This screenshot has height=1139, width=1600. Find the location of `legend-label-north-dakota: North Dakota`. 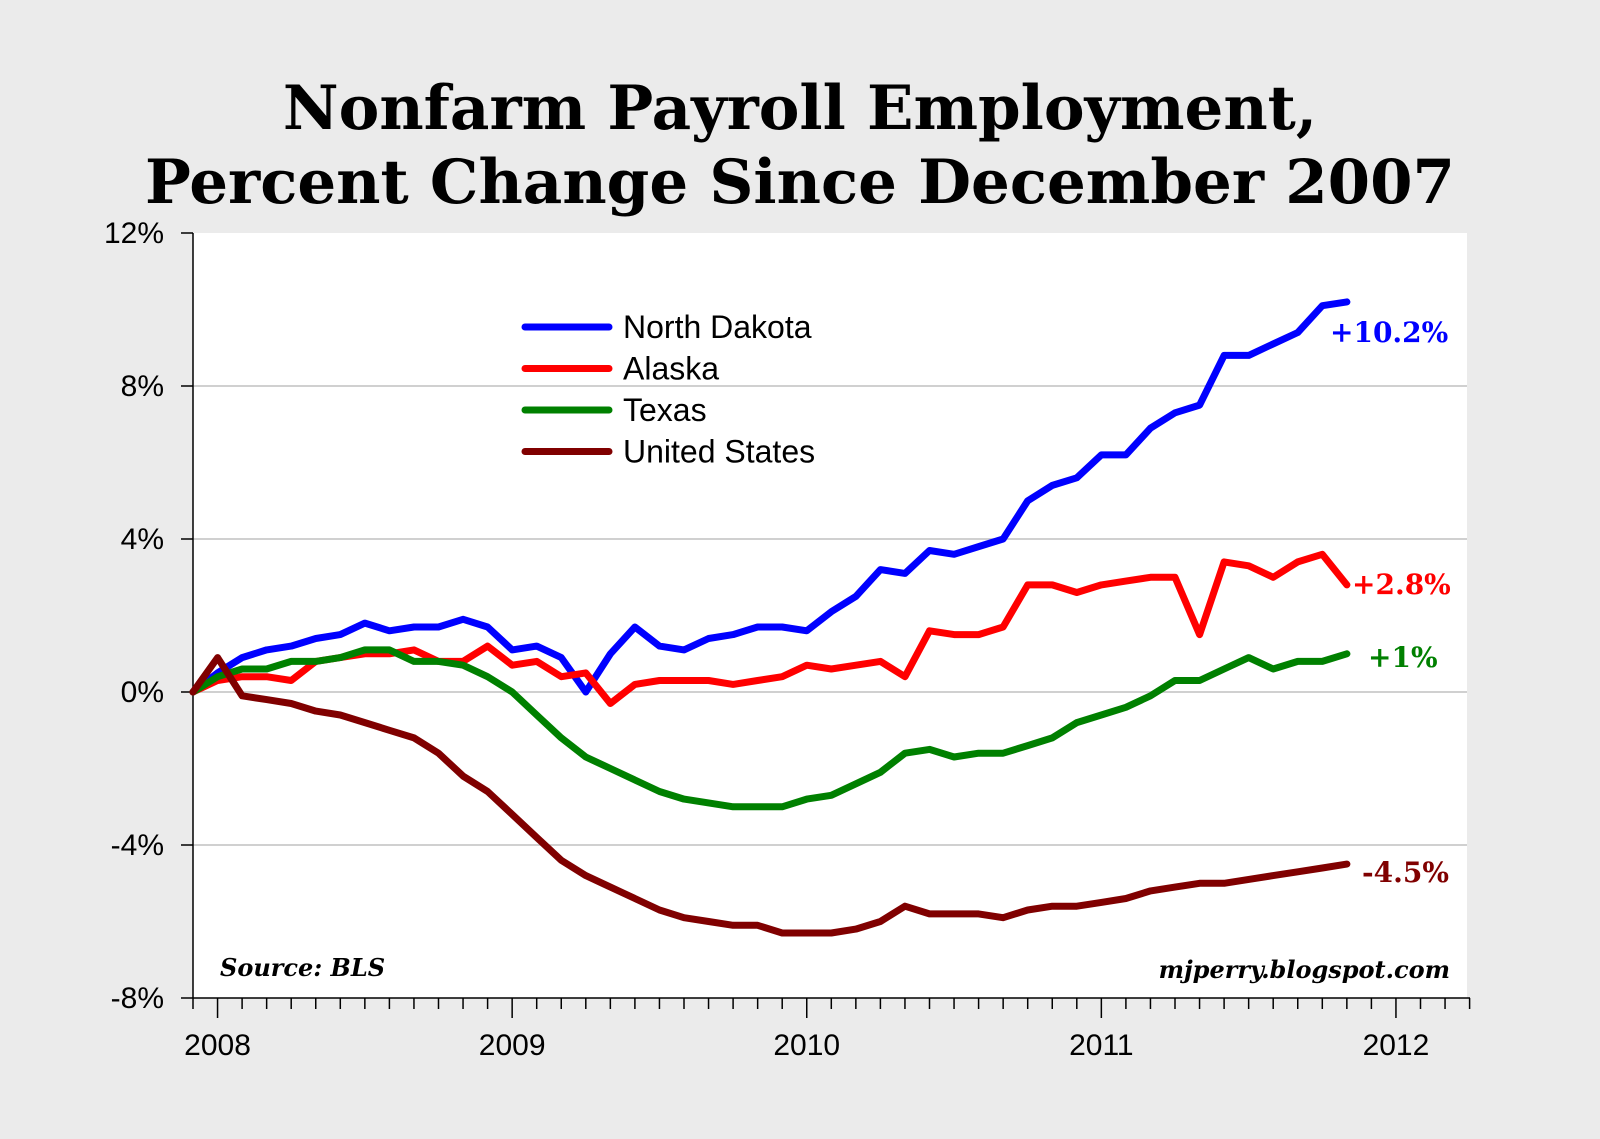

legend-label-north-dakota: North Dakota is located at coordinates (717, 327).